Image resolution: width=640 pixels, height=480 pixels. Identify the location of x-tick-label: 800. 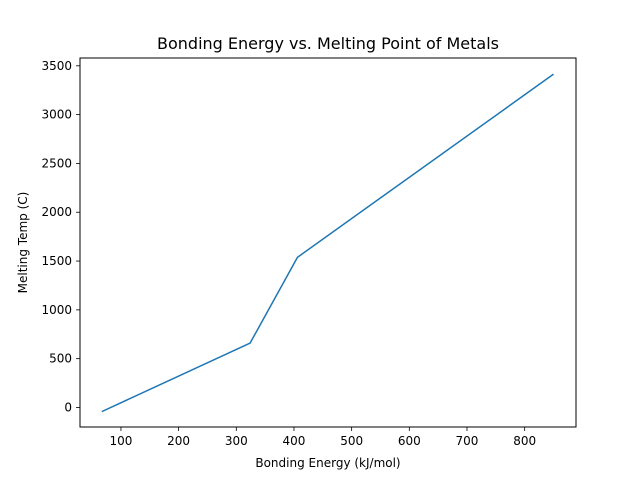
(524, 441).